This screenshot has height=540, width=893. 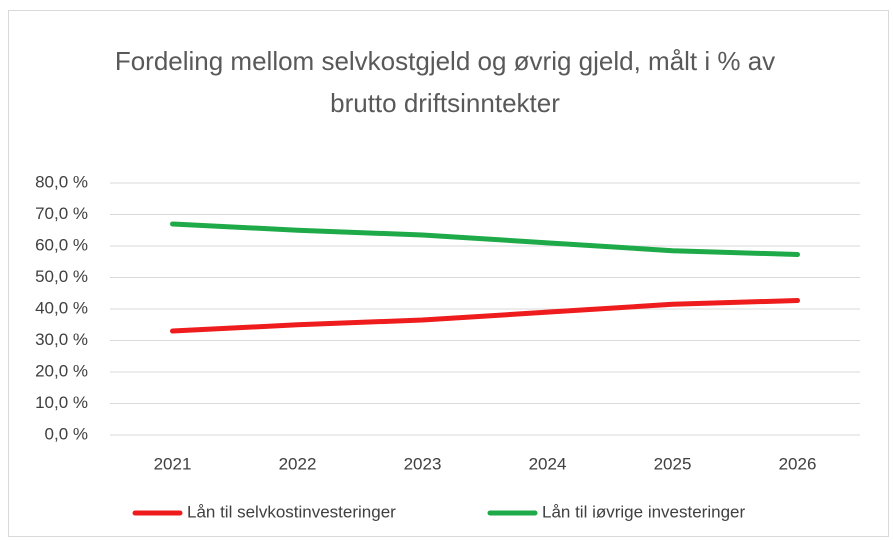 I want to click on y-tick-label: 40,0 %, so click(x=61, y=307).